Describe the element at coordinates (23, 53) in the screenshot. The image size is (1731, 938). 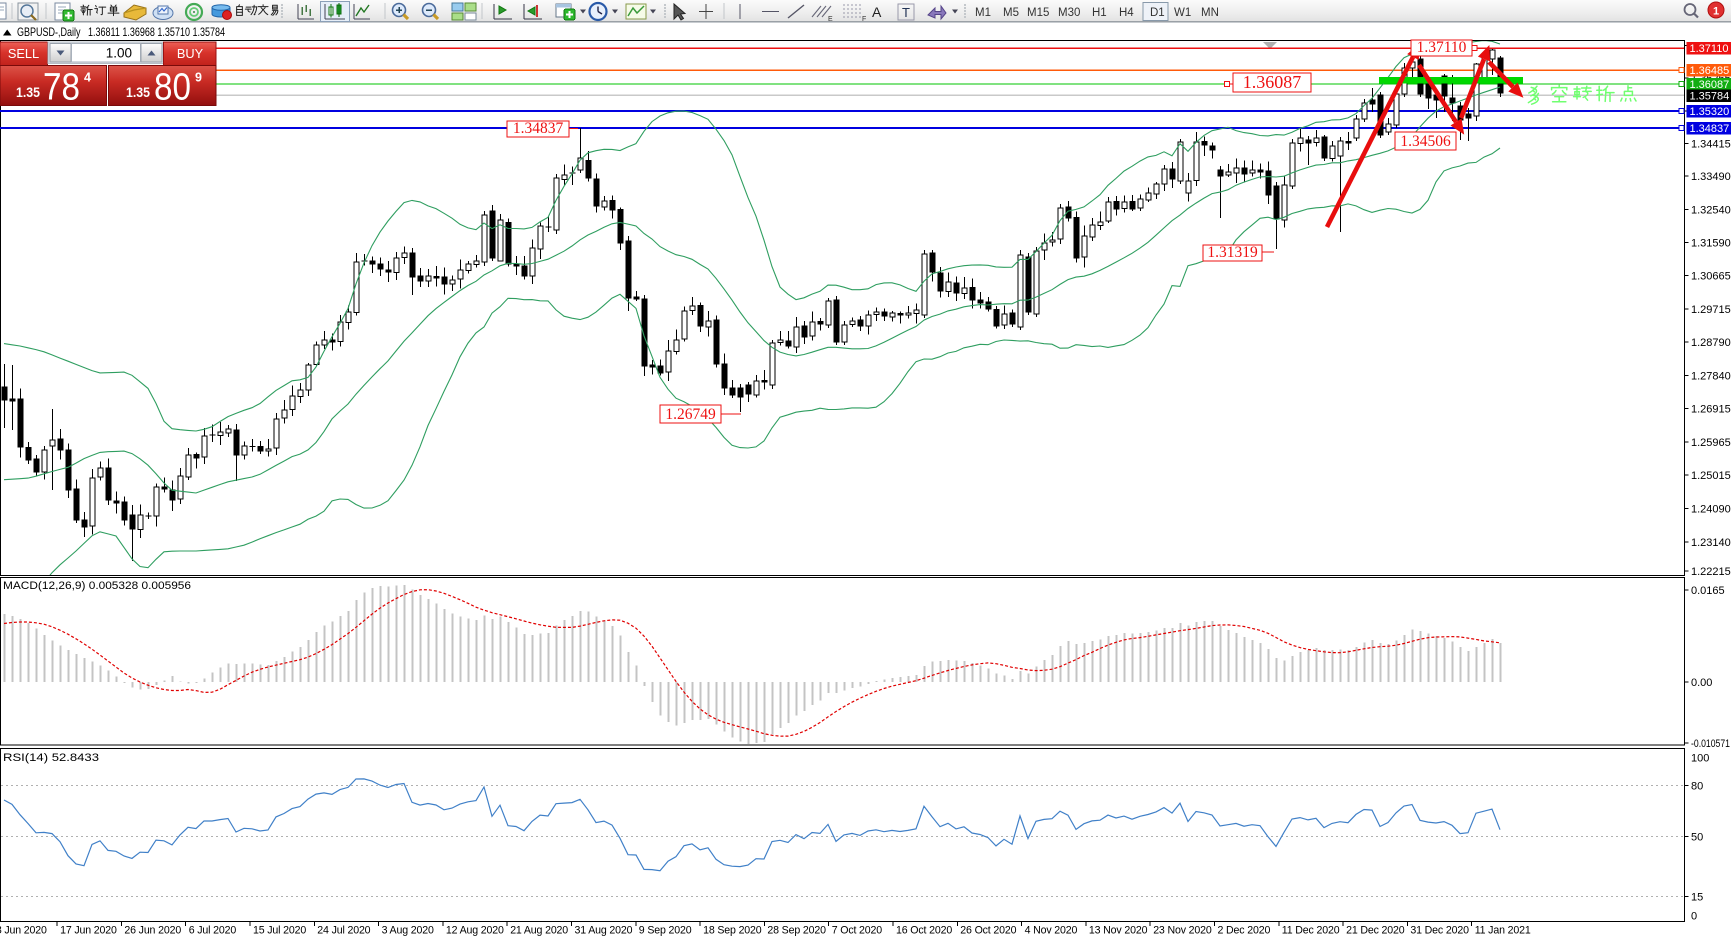
I see `svg-text: SELL` at that location.